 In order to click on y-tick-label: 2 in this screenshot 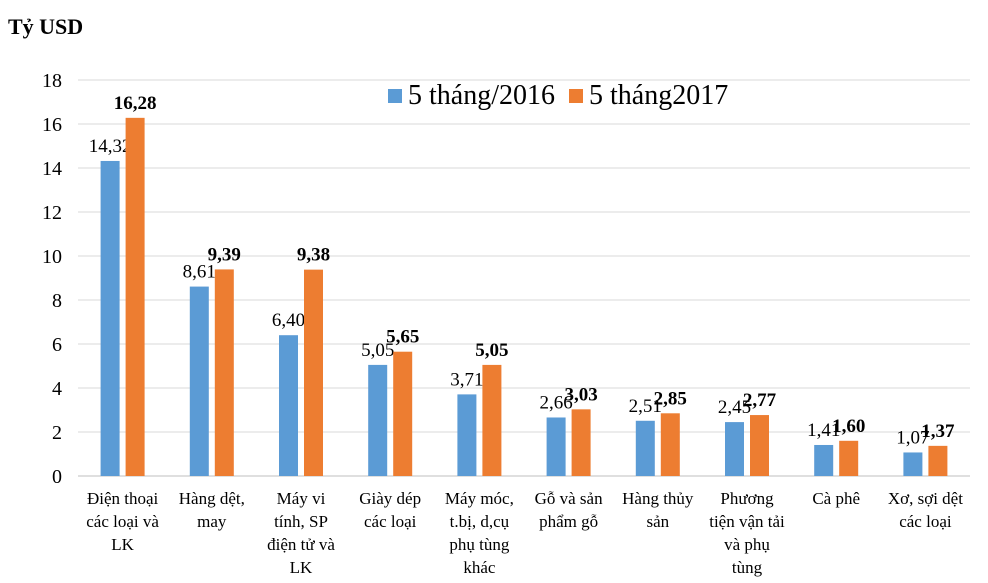, I will do `click(57, 433)`.